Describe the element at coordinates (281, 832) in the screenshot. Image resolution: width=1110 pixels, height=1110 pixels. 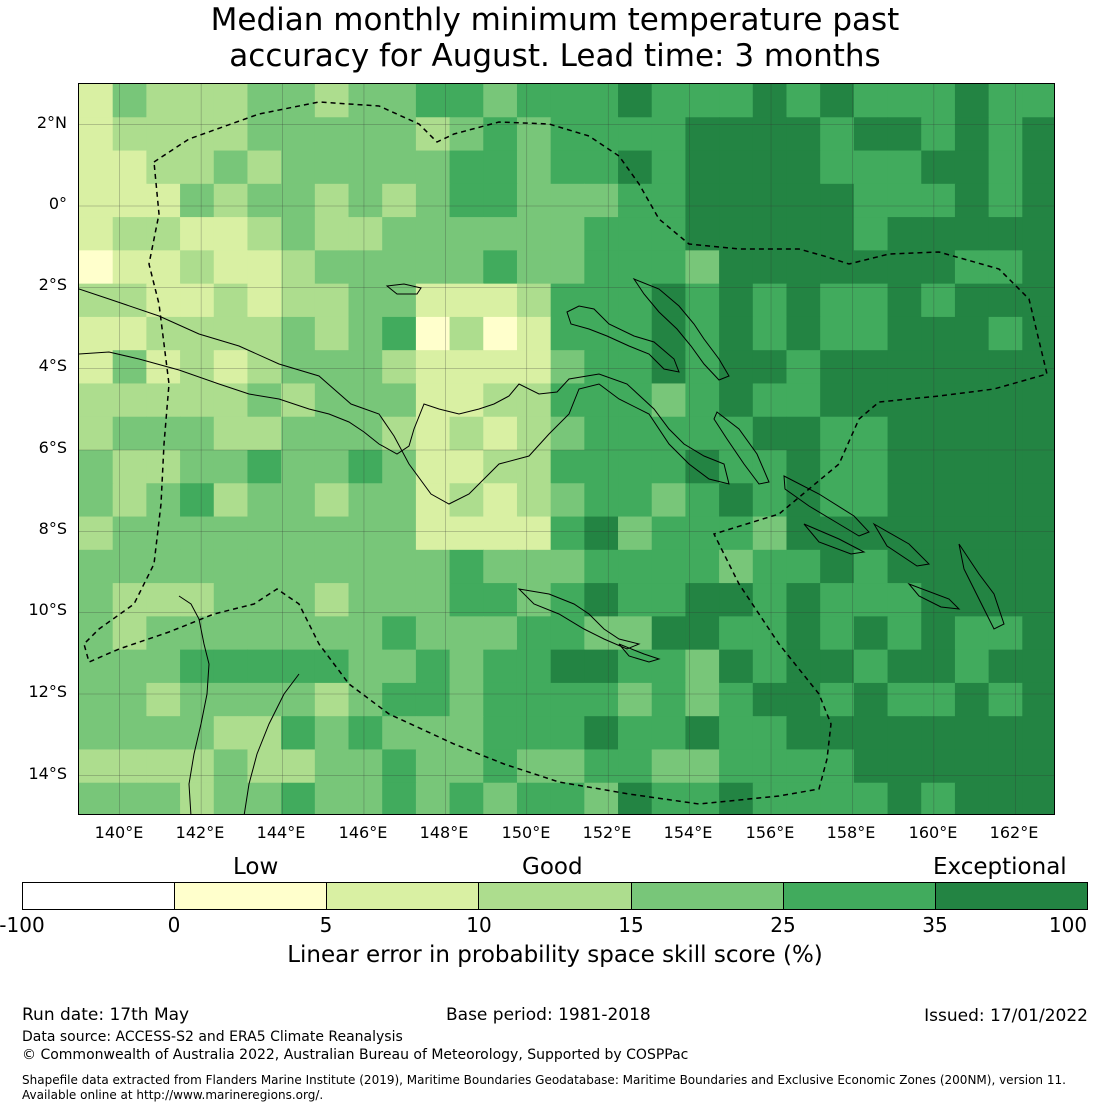
I see `lon-tick-label: 144°E` at that location.